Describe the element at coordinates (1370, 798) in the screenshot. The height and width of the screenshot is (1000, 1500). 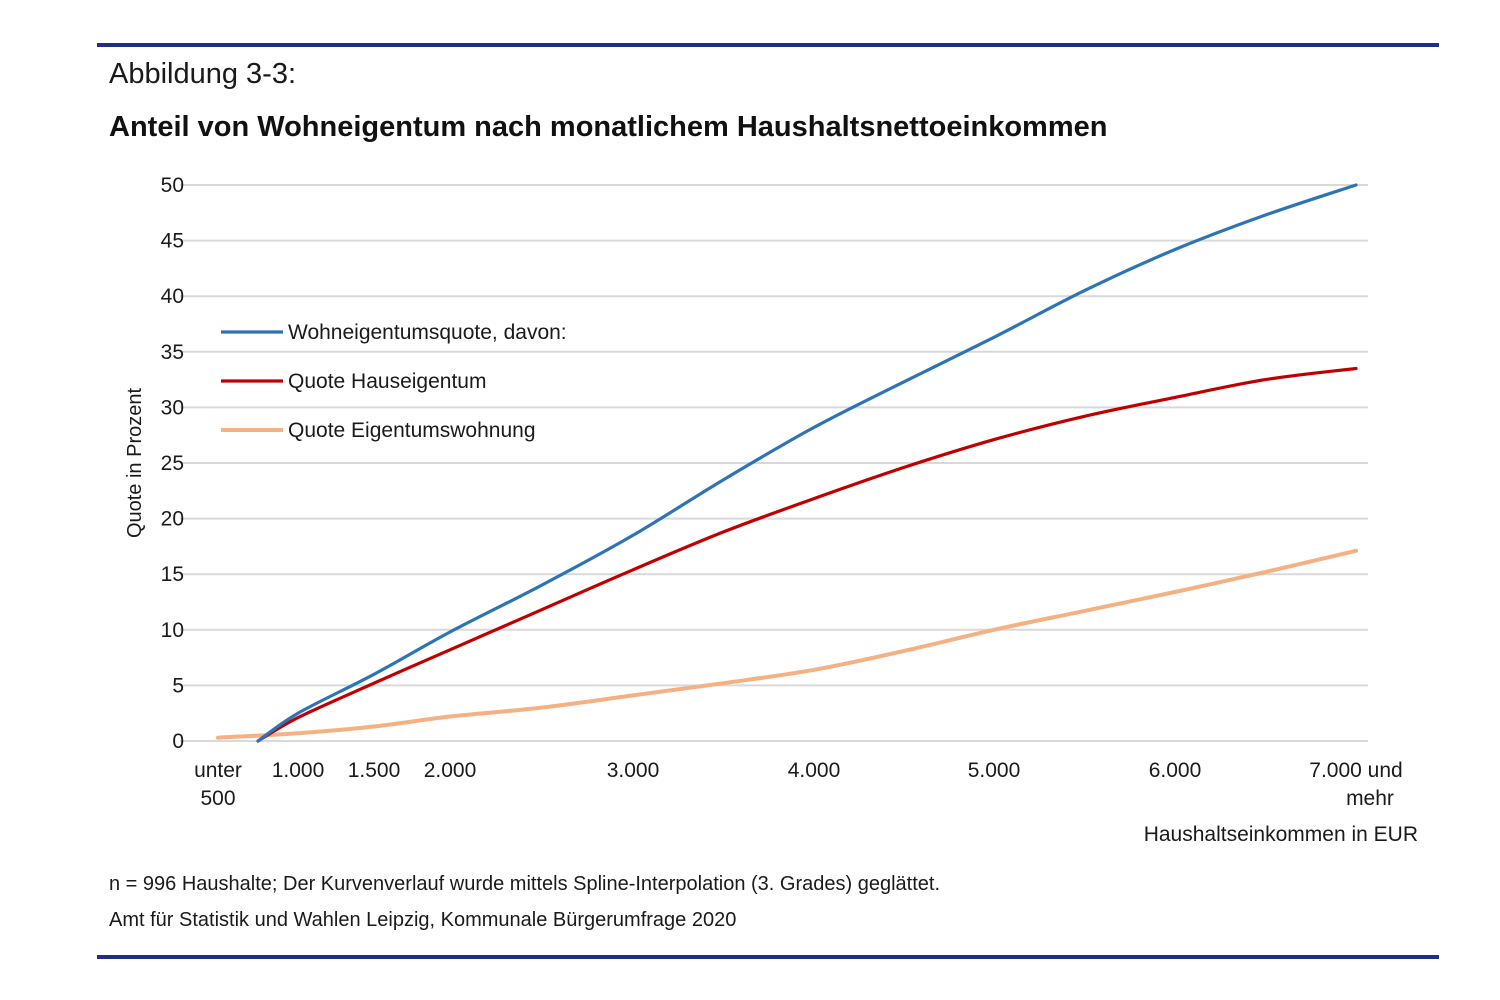
I see `x-tick-label-line2: mehr` at that location.